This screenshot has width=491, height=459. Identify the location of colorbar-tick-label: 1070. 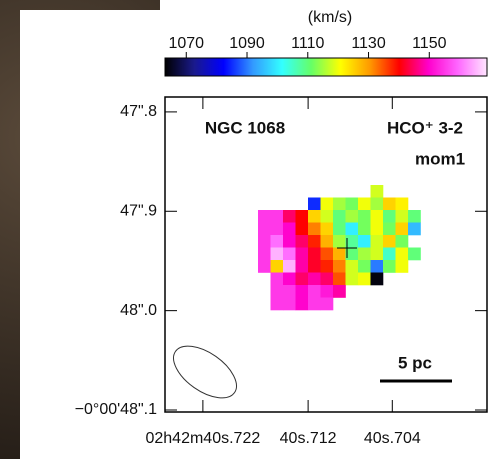
(186, 43).